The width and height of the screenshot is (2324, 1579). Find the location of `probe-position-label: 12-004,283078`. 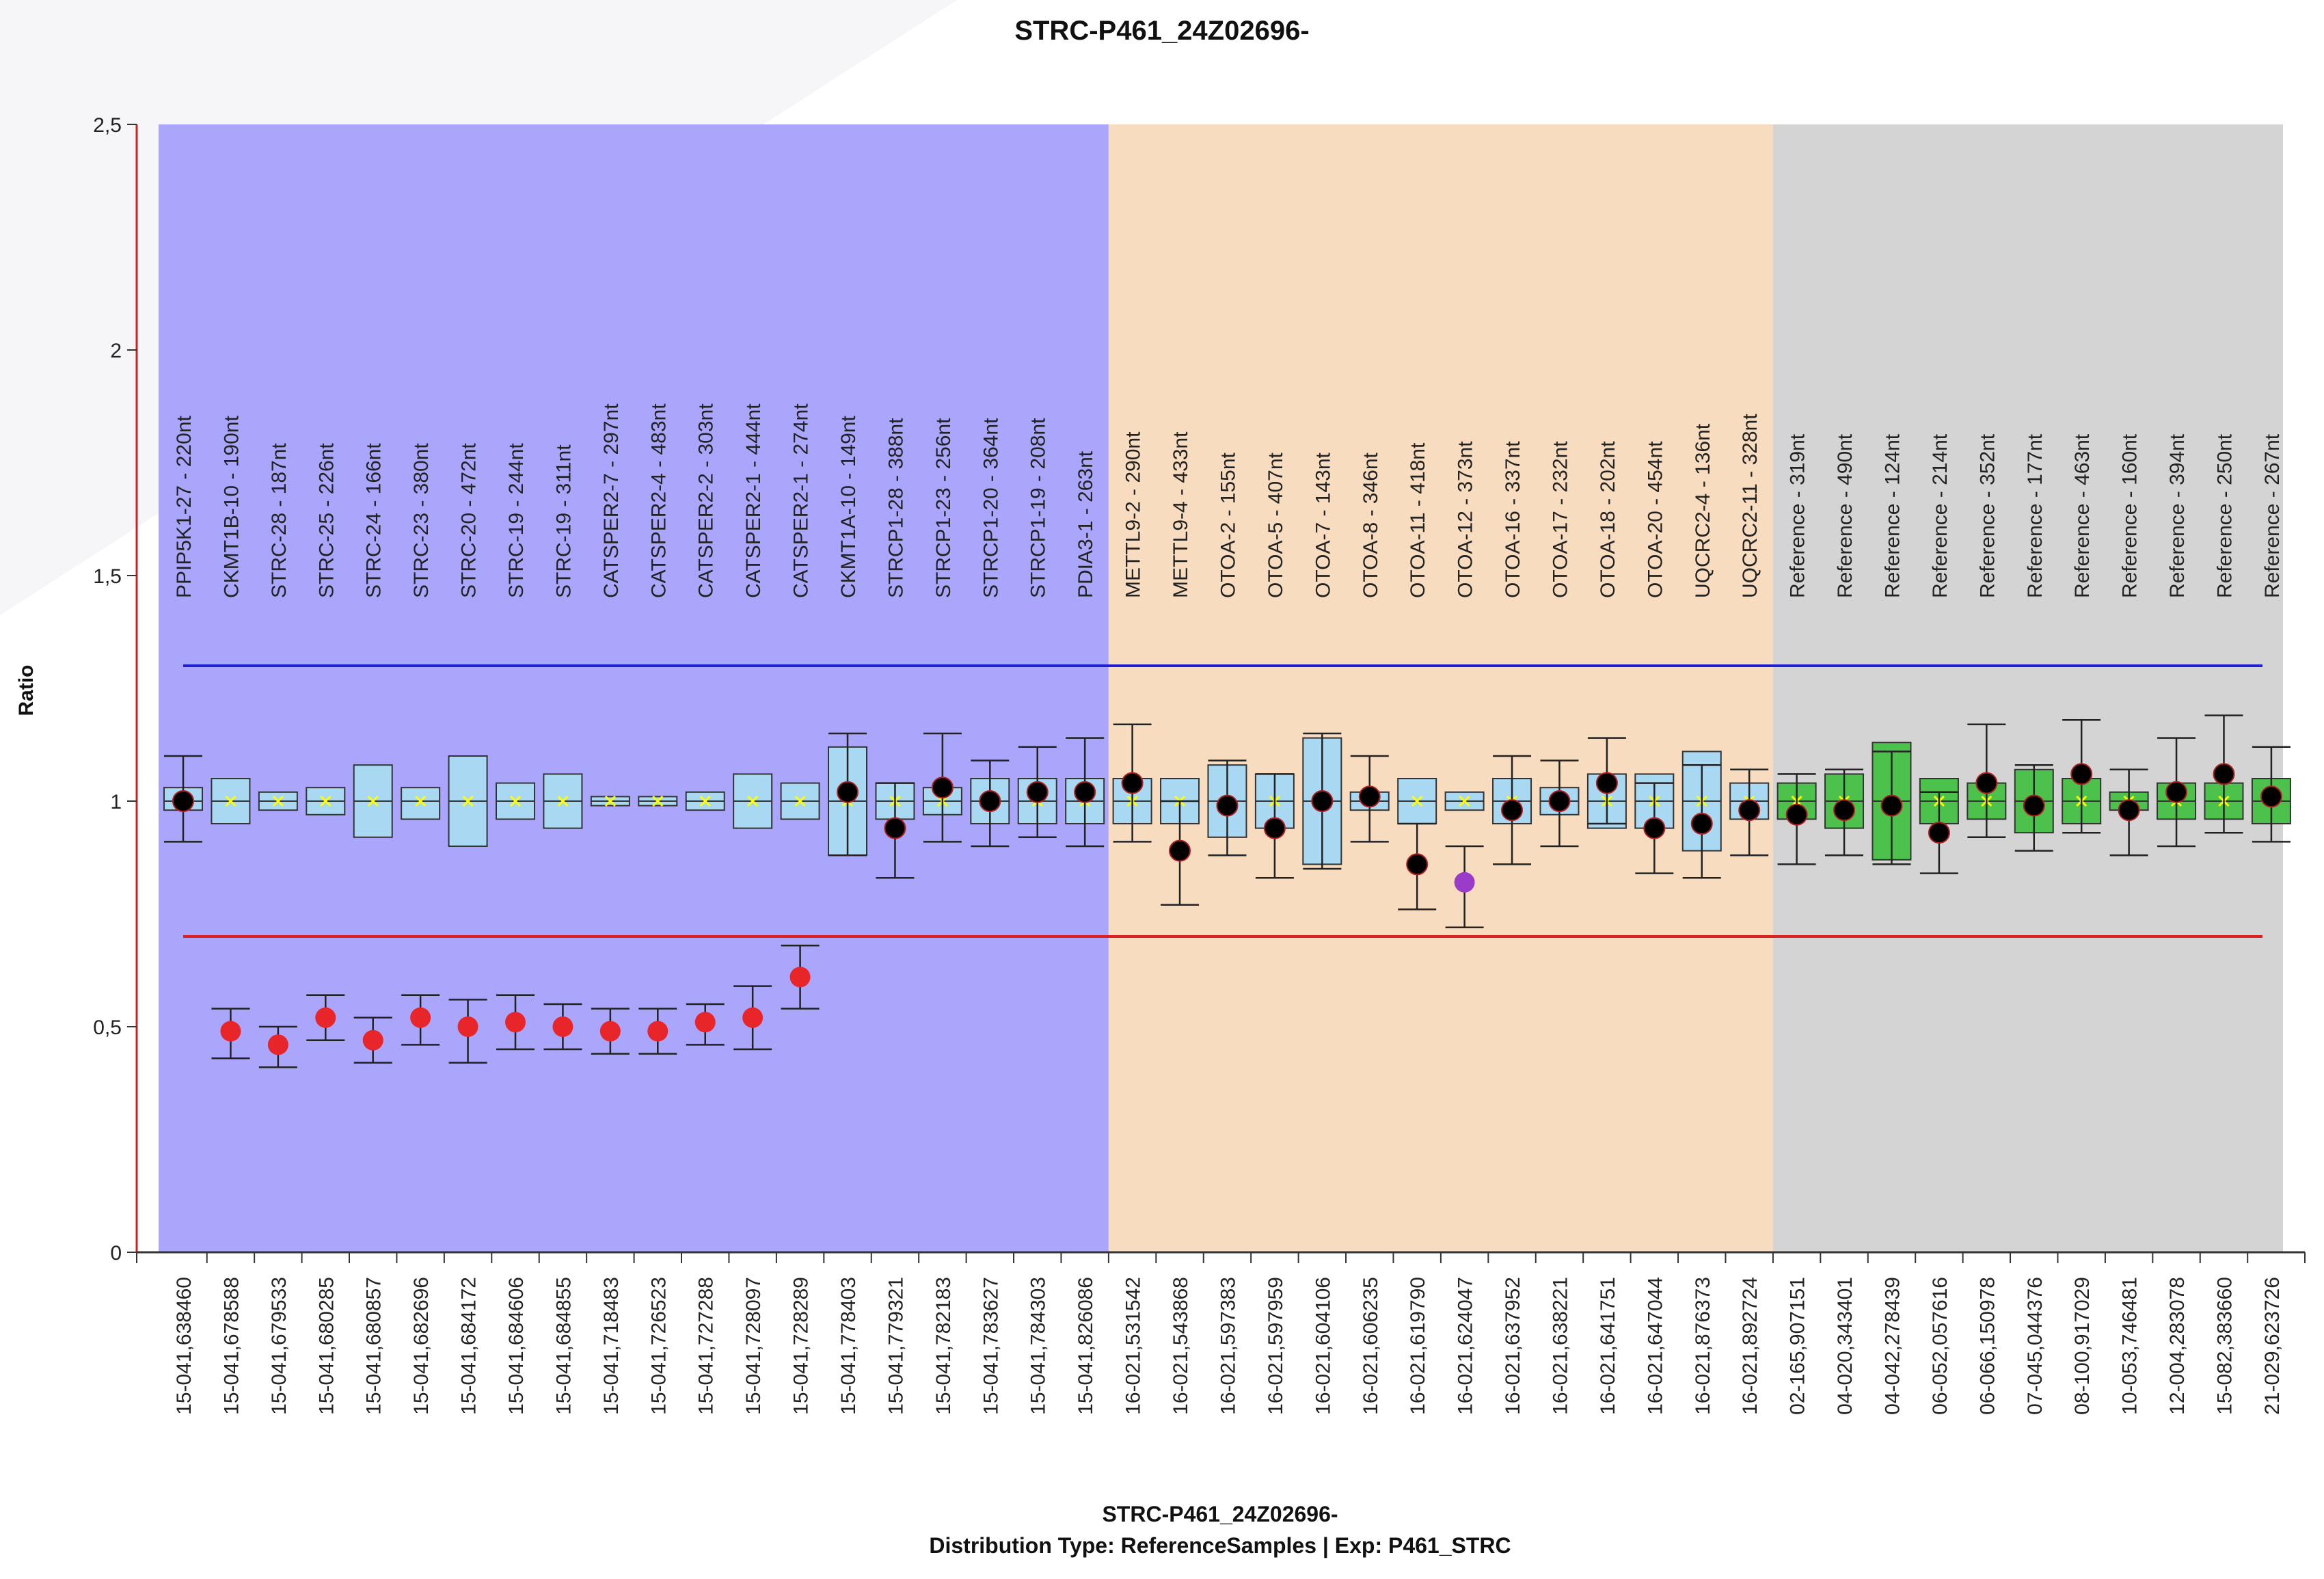

probe-position-label: 12-004,283078 is located at coordinates (2177, 1346).